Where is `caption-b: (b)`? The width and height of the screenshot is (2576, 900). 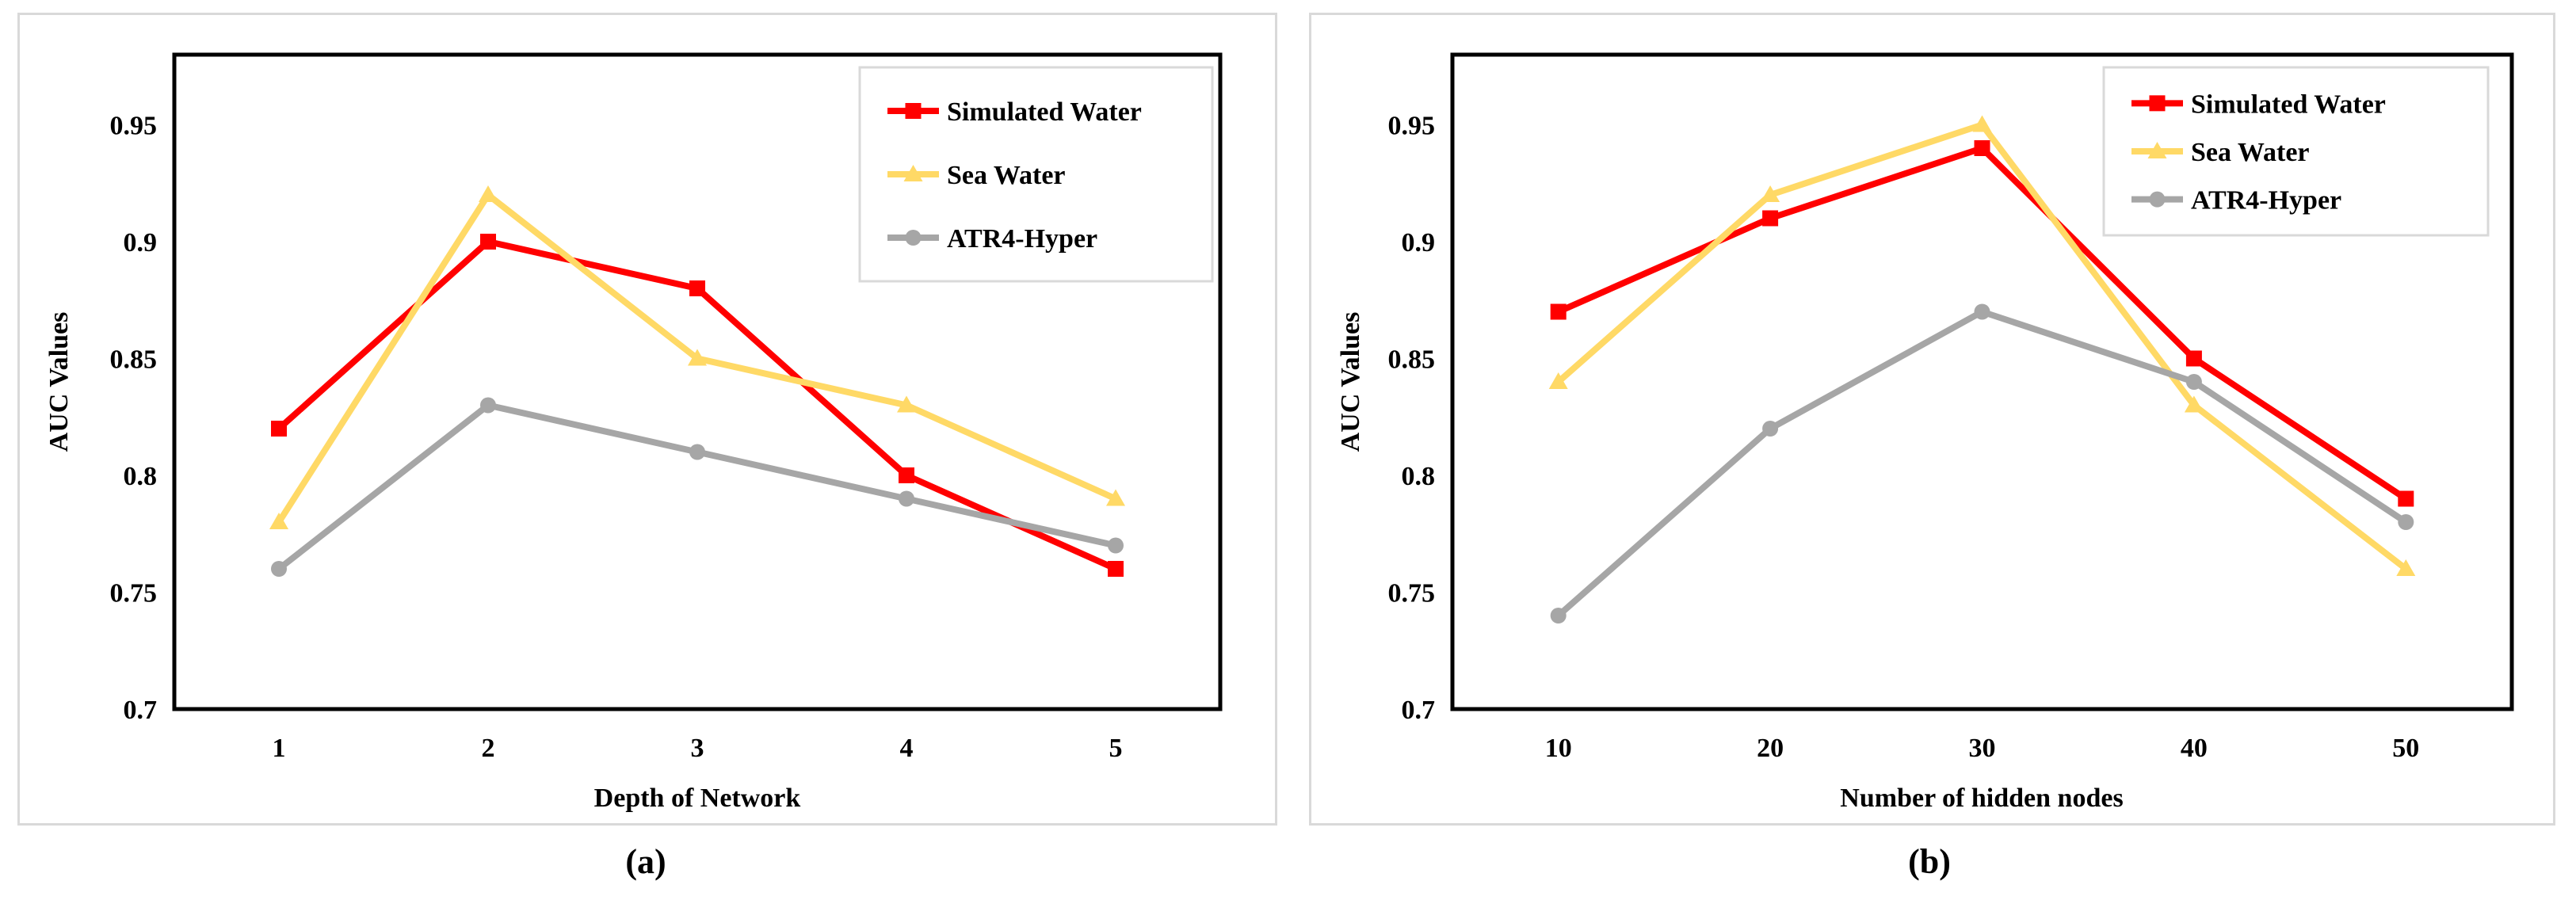 caption-b: (b) is located at coordinates (1929, 861).